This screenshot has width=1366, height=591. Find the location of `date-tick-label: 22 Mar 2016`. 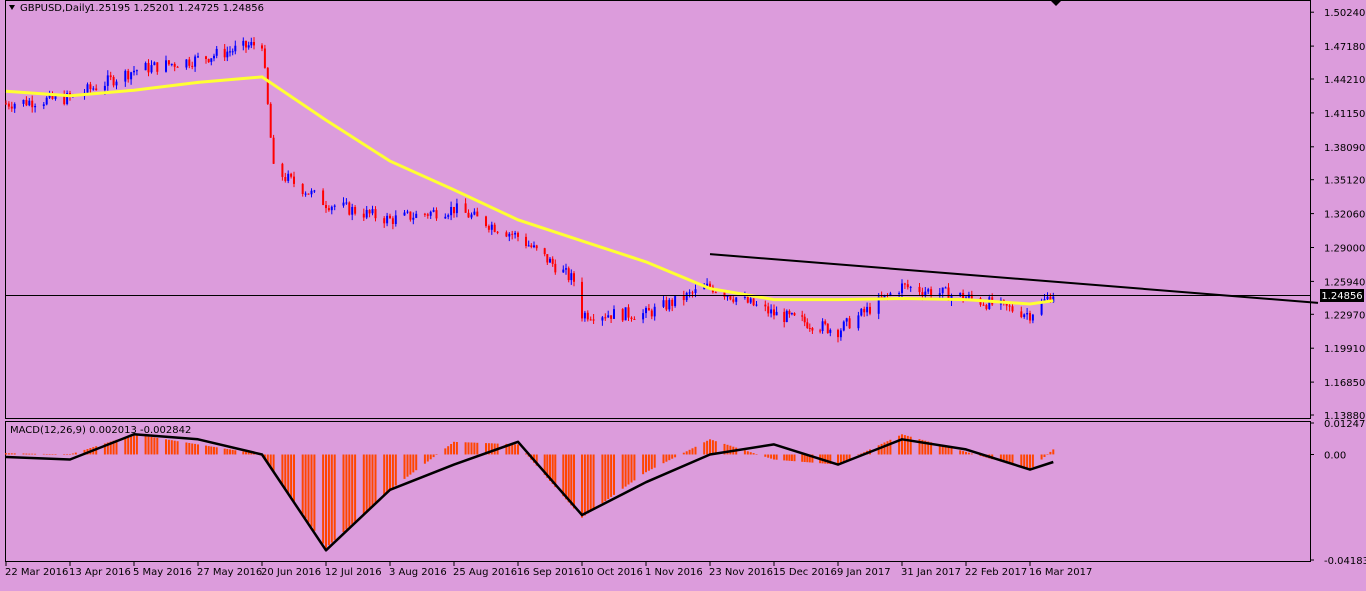

date-tick-label: 22 Mar 2016 is located at coordinates (36, 572).